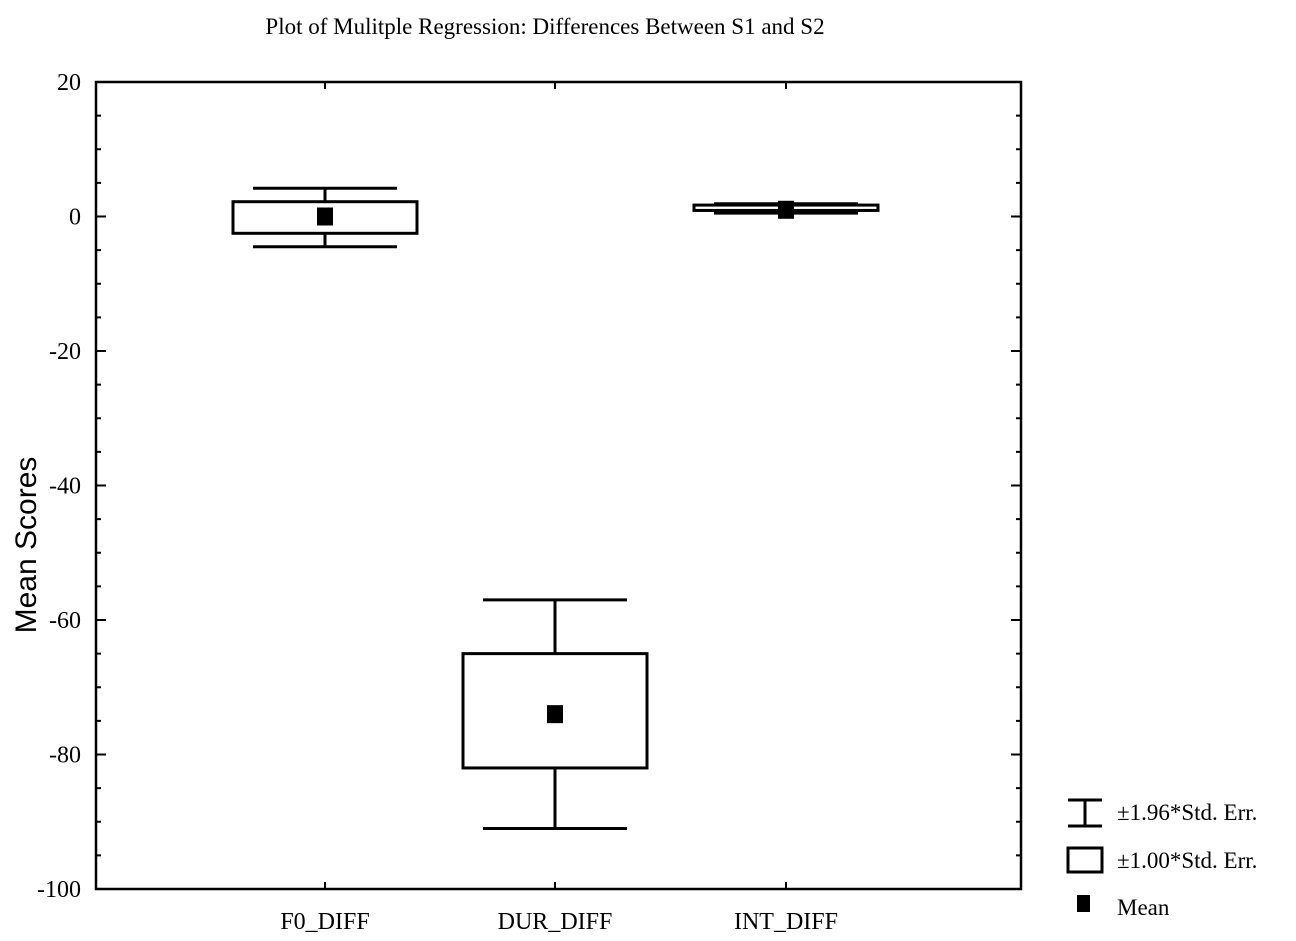  What do you see at coordinates (1187, 812) in the screenshot?
I see `legend-label: ±1.96*Std. Err.` at bounding box center [1187, 812].